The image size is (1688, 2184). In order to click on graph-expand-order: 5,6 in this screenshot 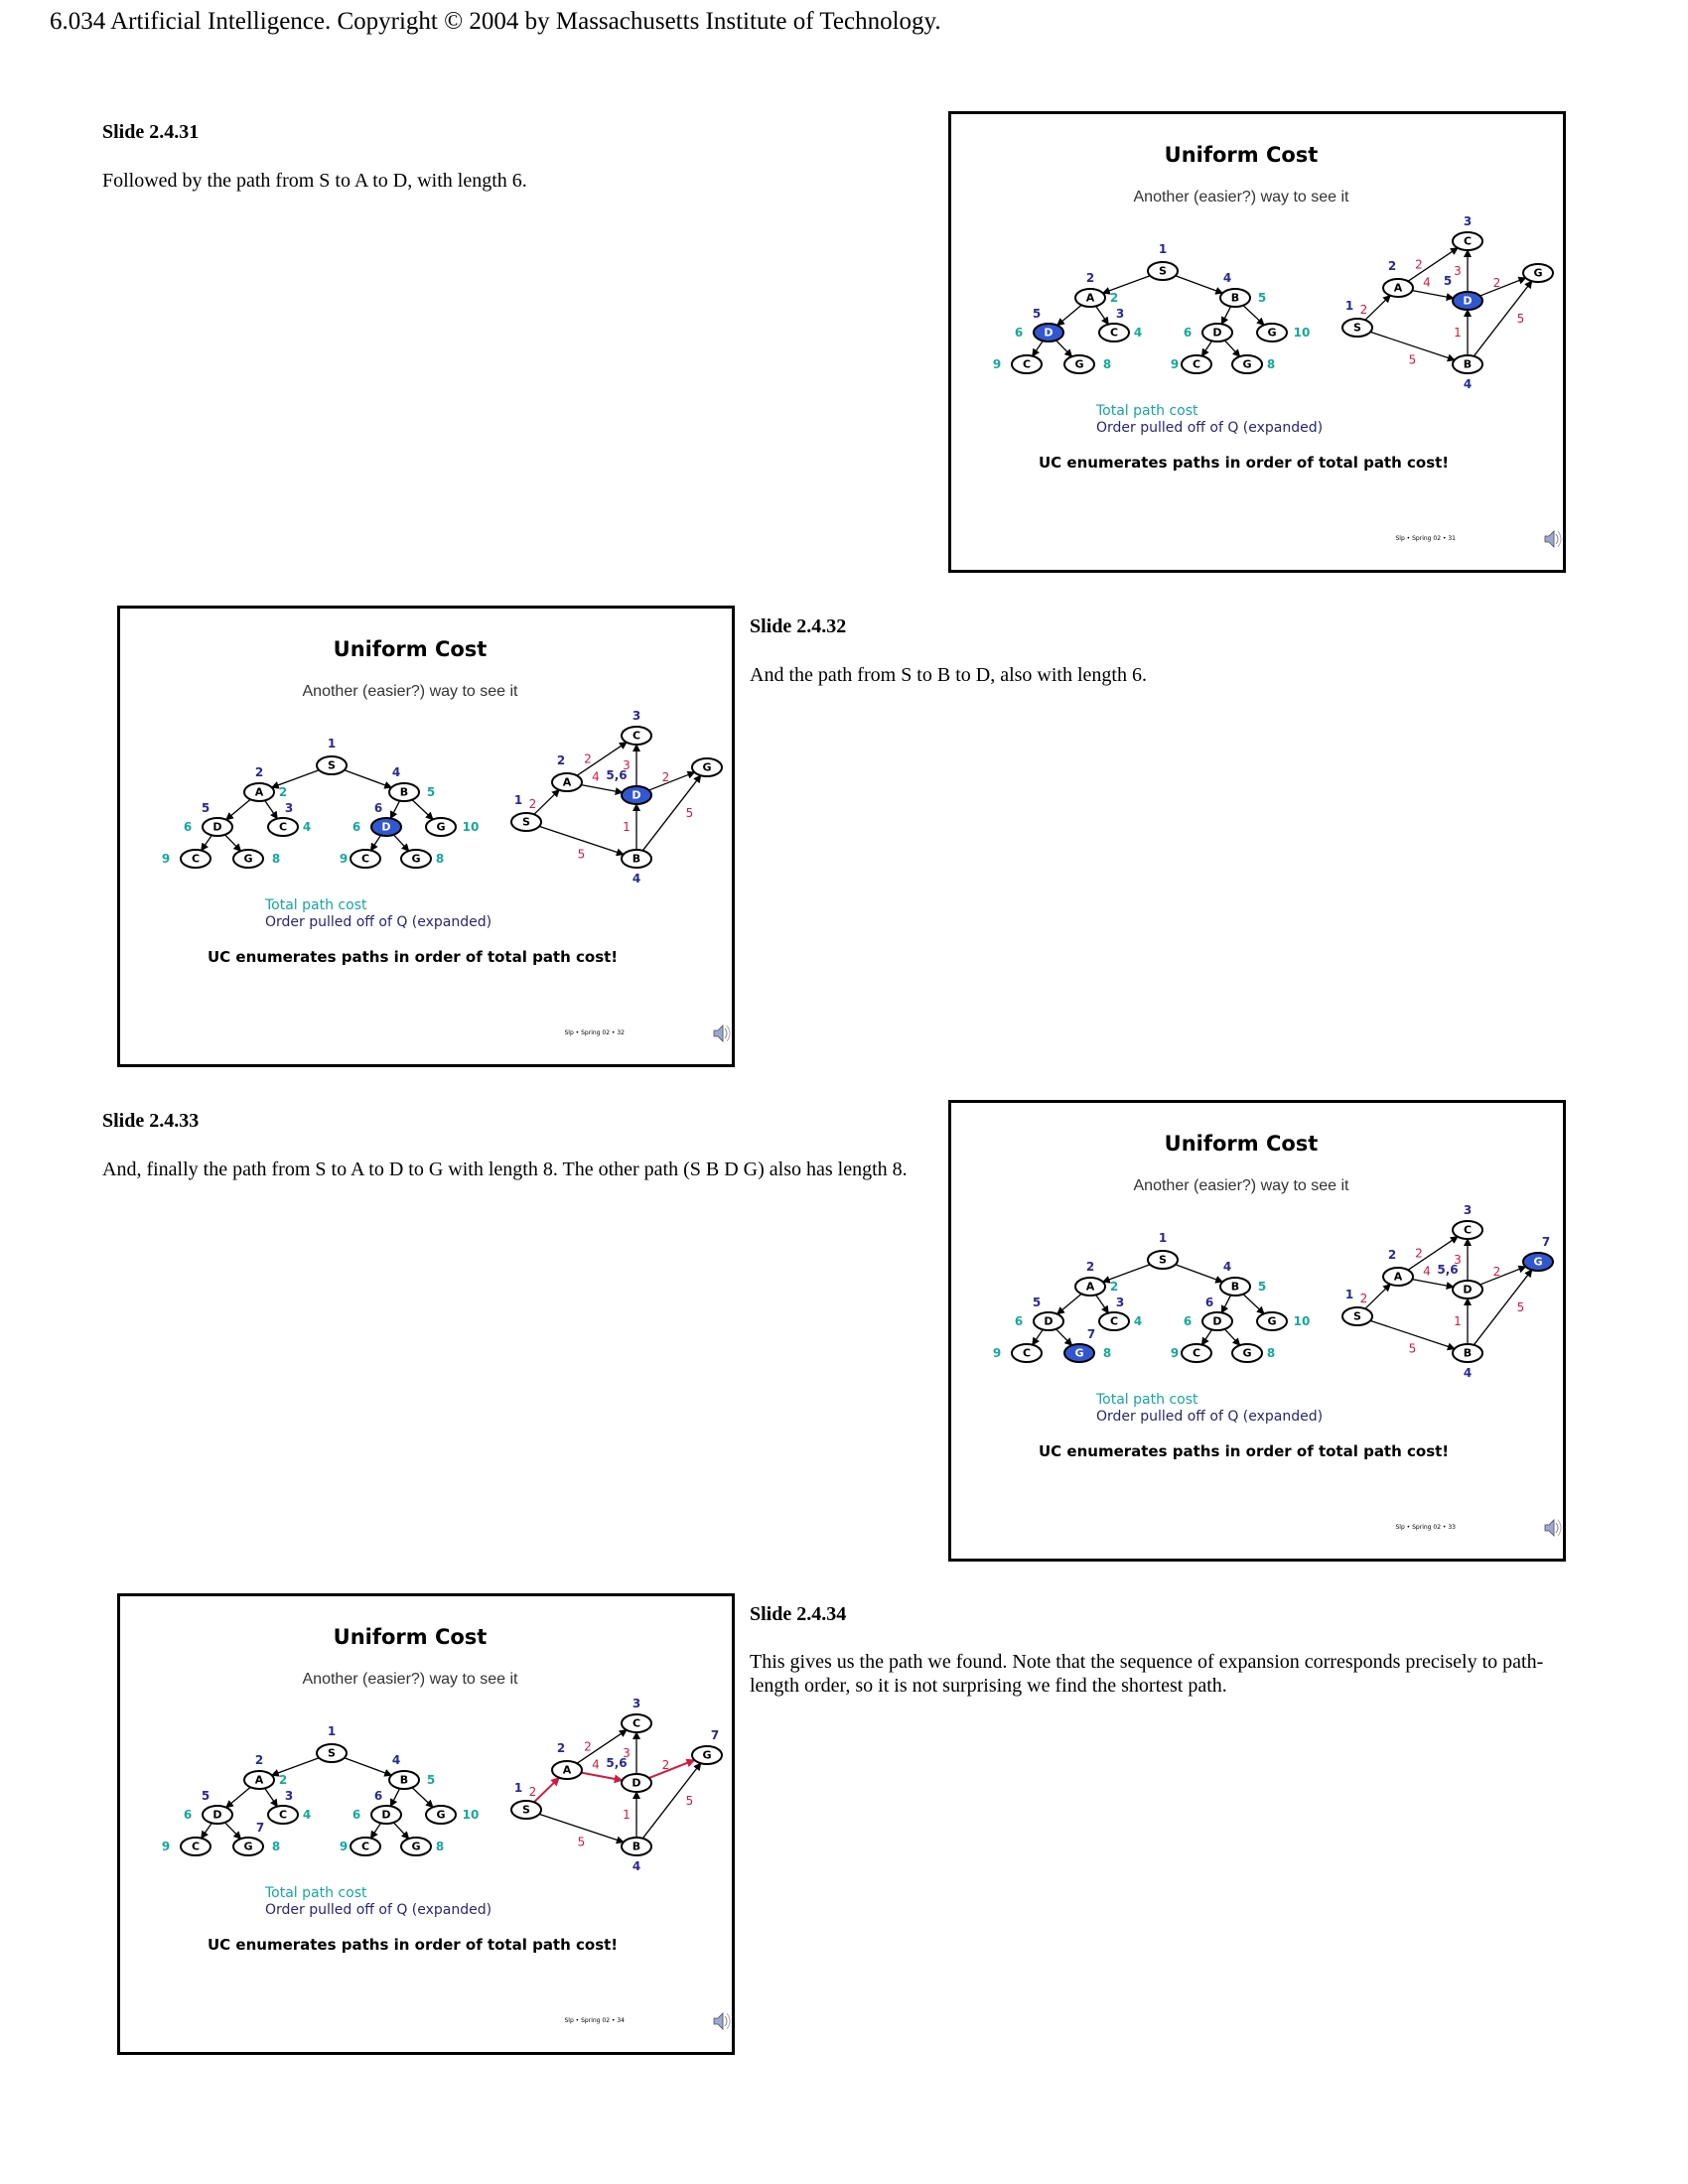, I will do `click(616, 1763)`.